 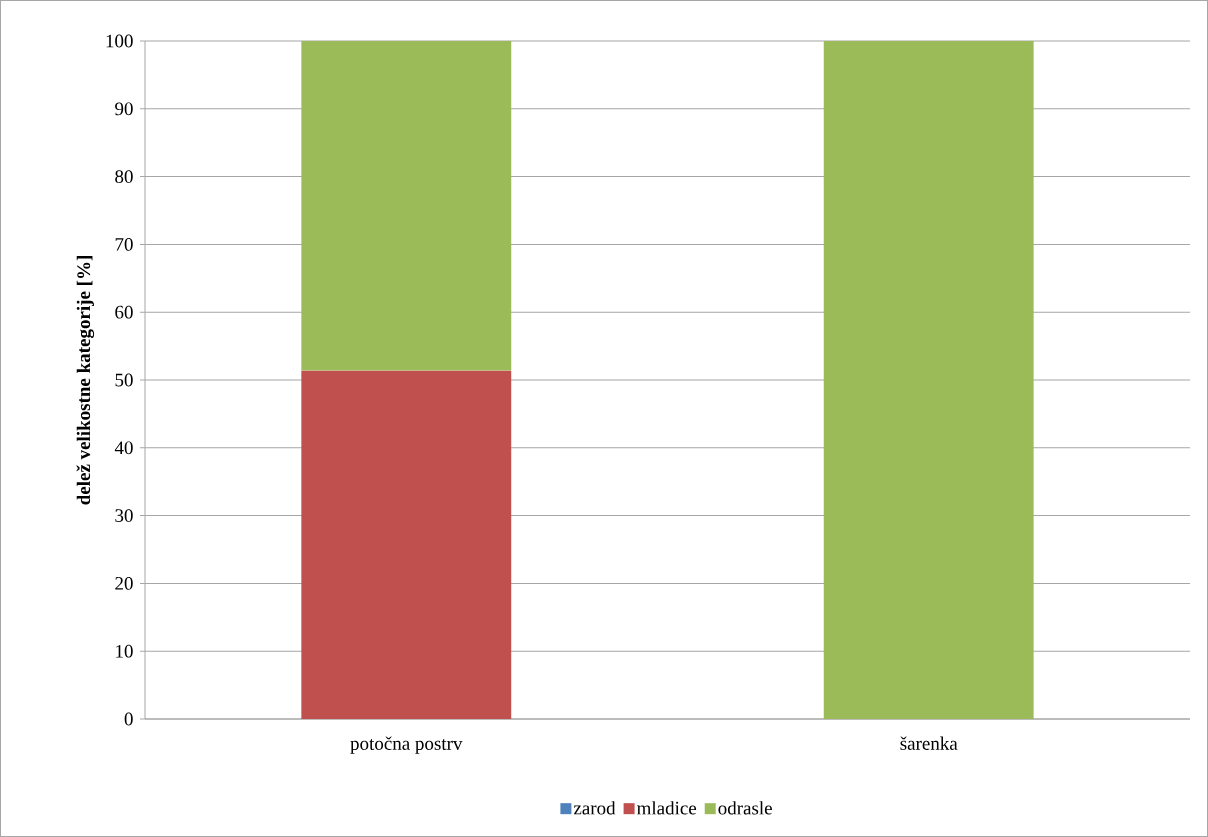 I want to click on y-tick-label: 40, so click(x=123, y=448).